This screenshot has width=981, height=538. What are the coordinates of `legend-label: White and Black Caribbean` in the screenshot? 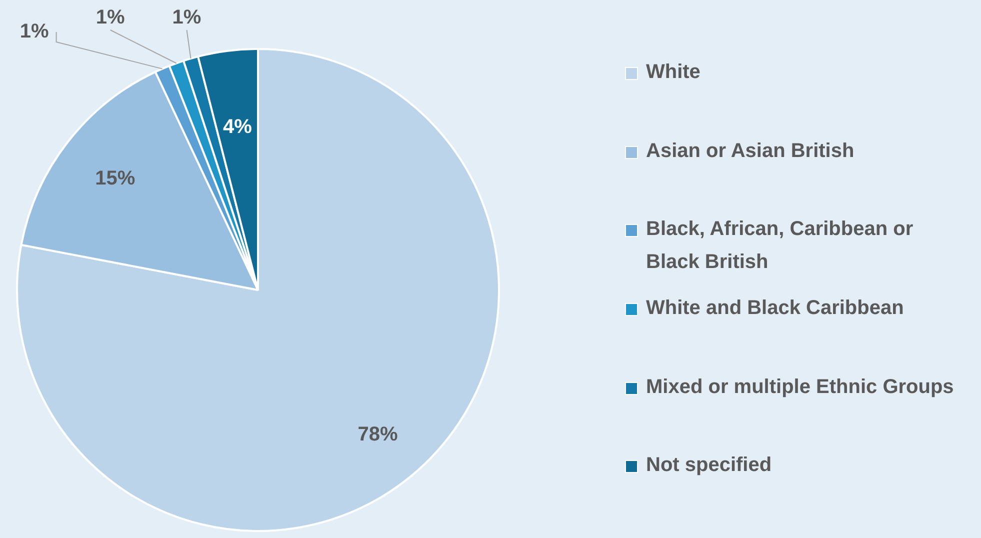 It's located at (775, 308).